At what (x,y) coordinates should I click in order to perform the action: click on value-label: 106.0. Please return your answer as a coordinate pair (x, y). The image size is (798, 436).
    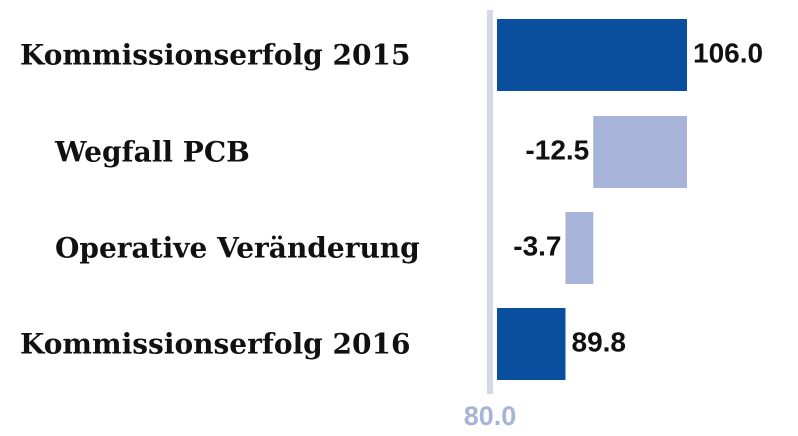
    Looking at the image, I should click on (728, 52).